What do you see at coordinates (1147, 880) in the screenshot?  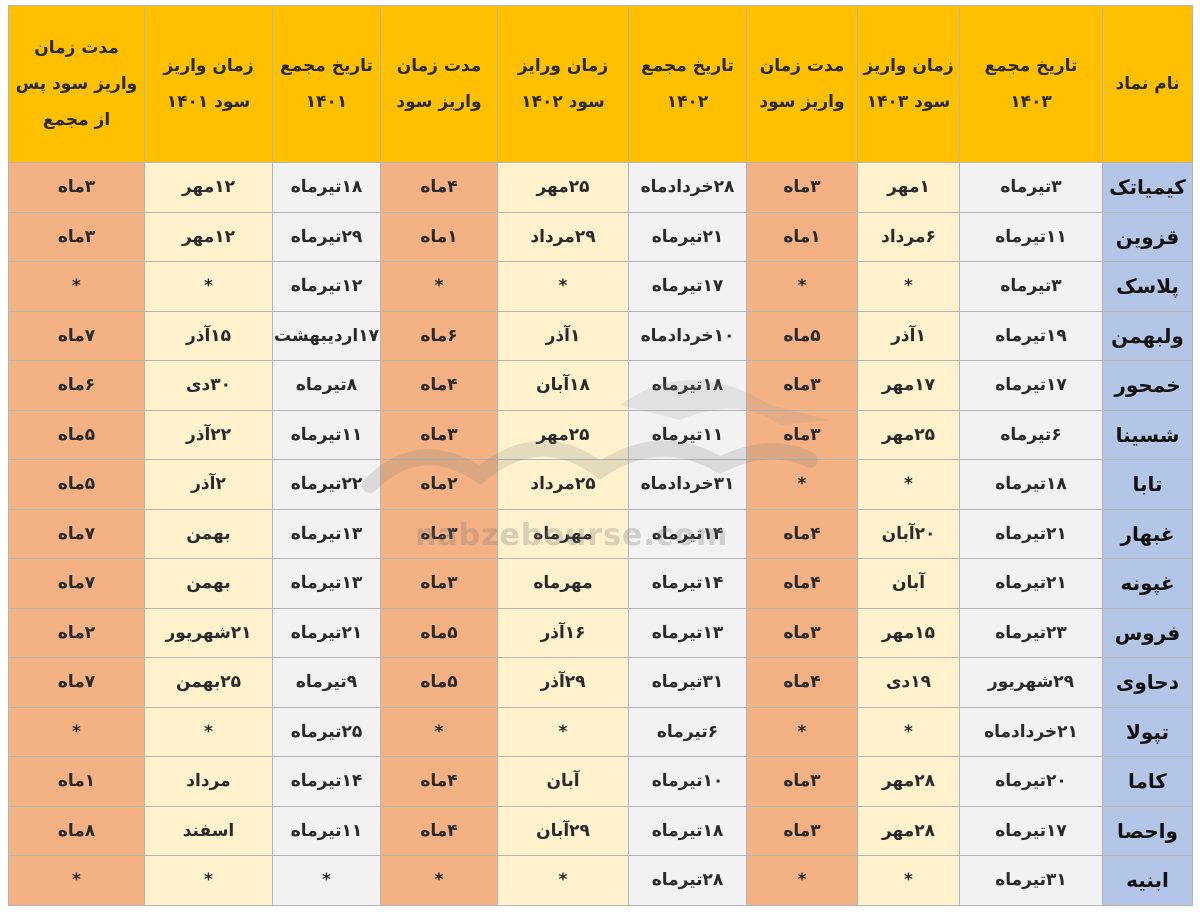 I see `symbol-cell: ابنیه` at bounding box center [1147, 880].